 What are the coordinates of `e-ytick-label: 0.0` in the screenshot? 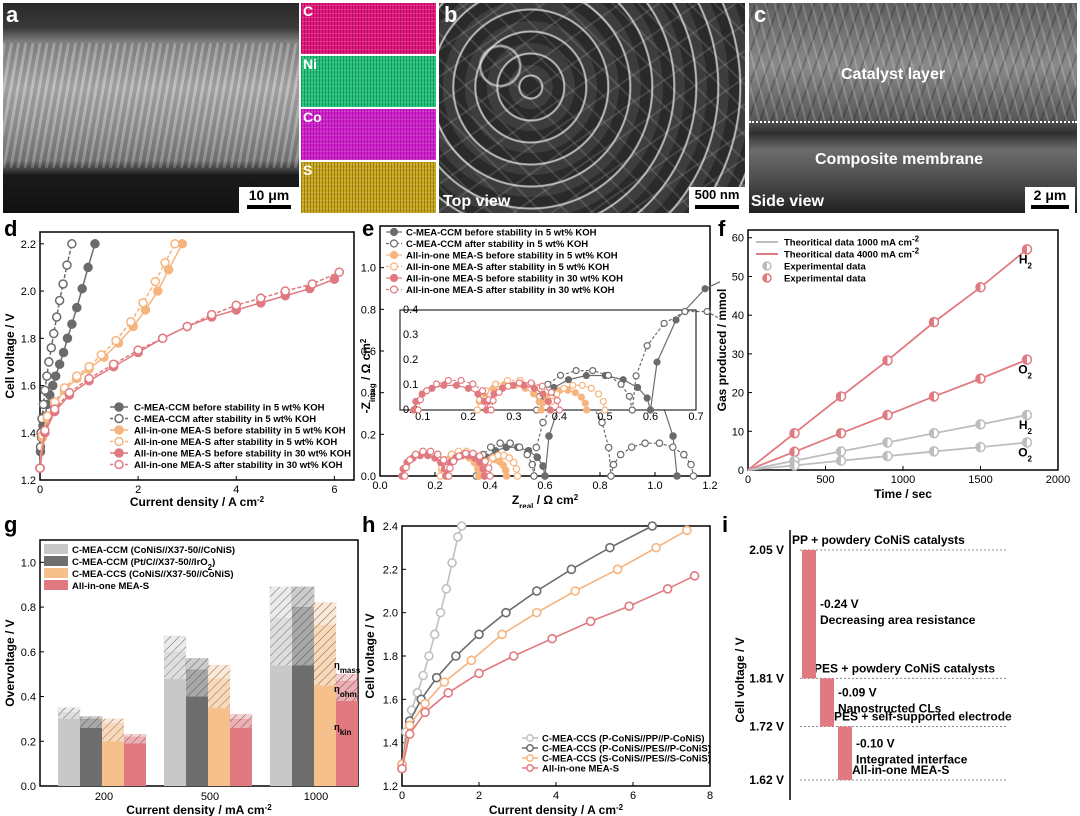 It's located at (368, 477).